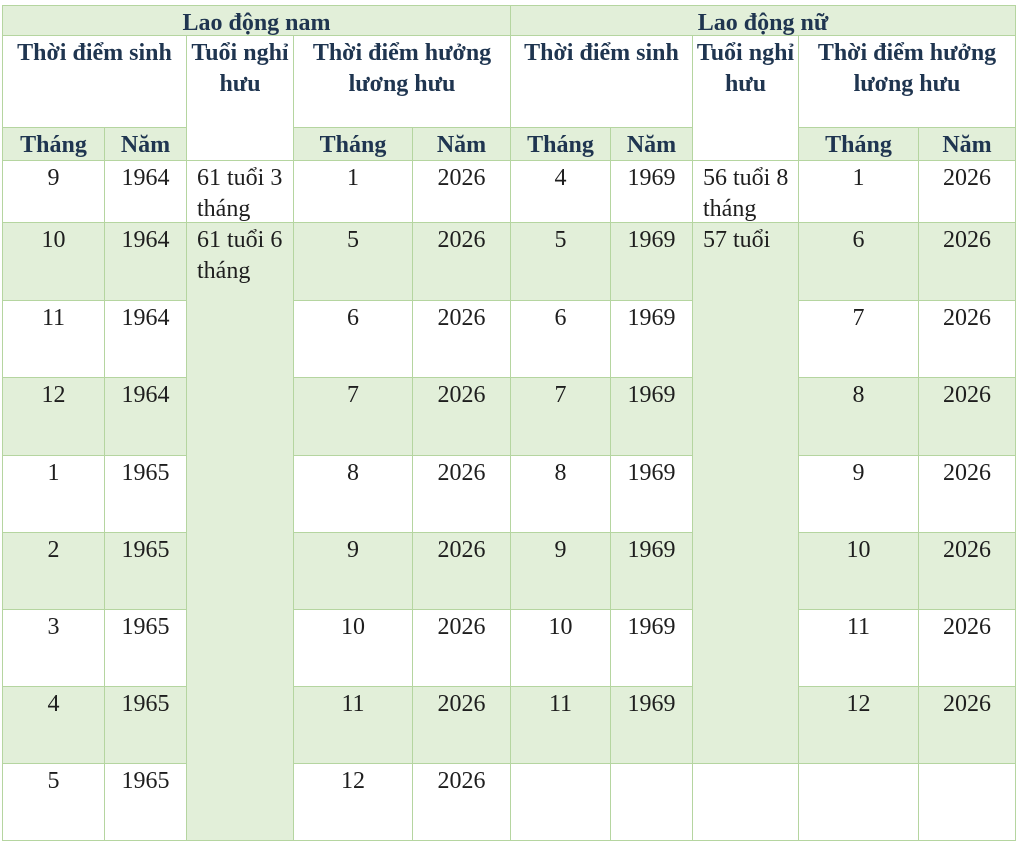 Image resolution: width=1019 pixels, height=843 pixels. What do you see at coordinates (240, 531) in the screenshot?
I see `age-cell: 61 tuổi 6 tháng` at bounding box center [240, 531].